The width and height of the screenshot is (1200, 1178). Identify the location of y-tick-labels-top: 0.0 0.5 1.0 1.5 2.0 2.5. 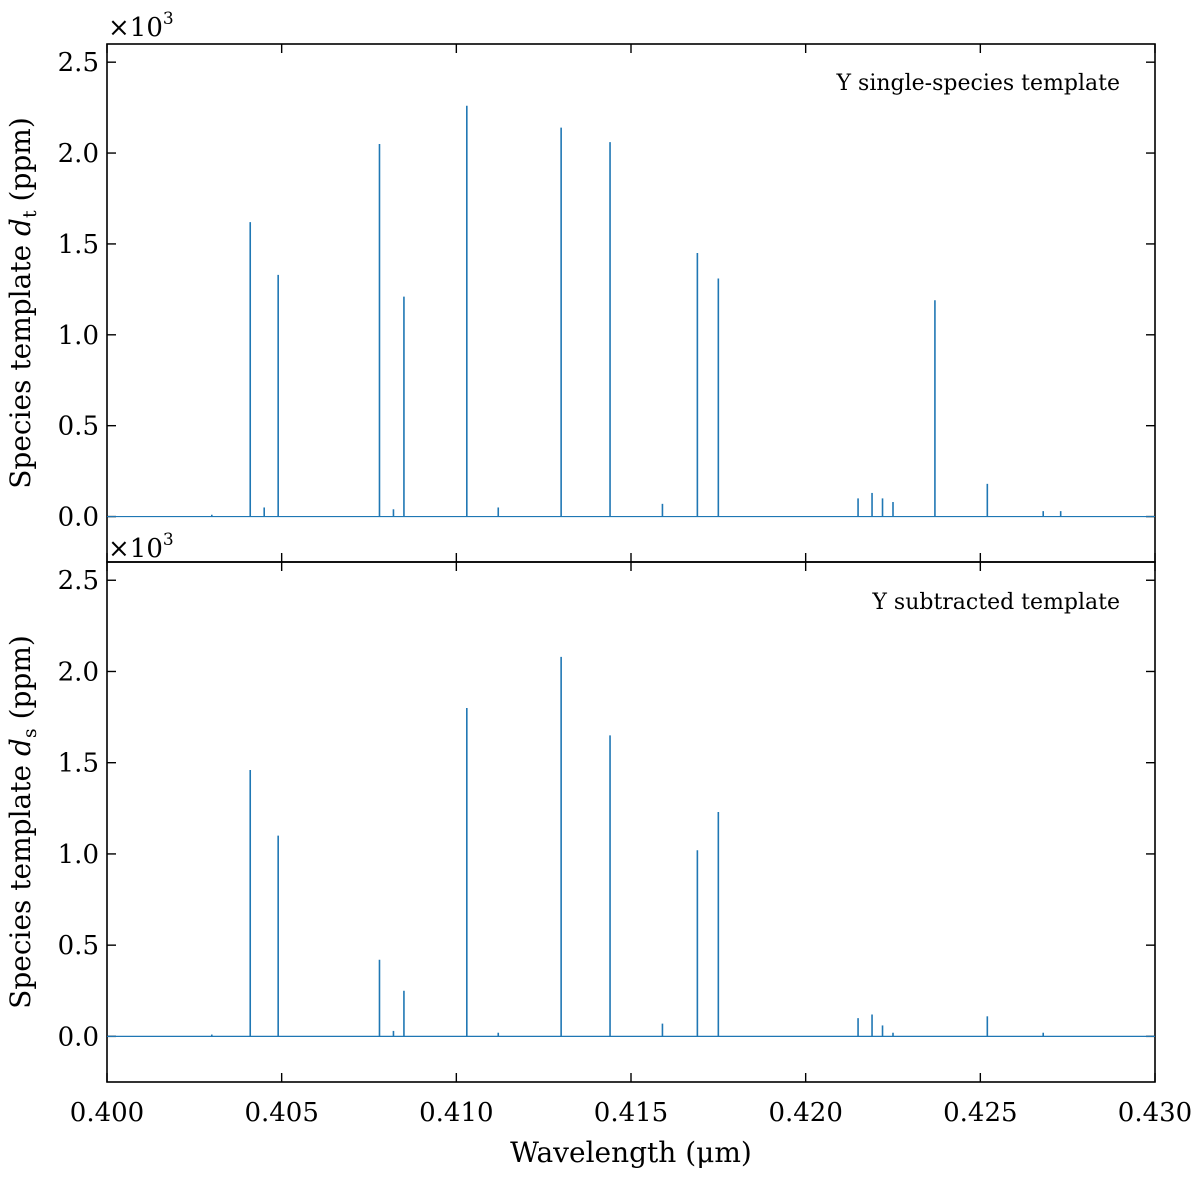
(78, 290).